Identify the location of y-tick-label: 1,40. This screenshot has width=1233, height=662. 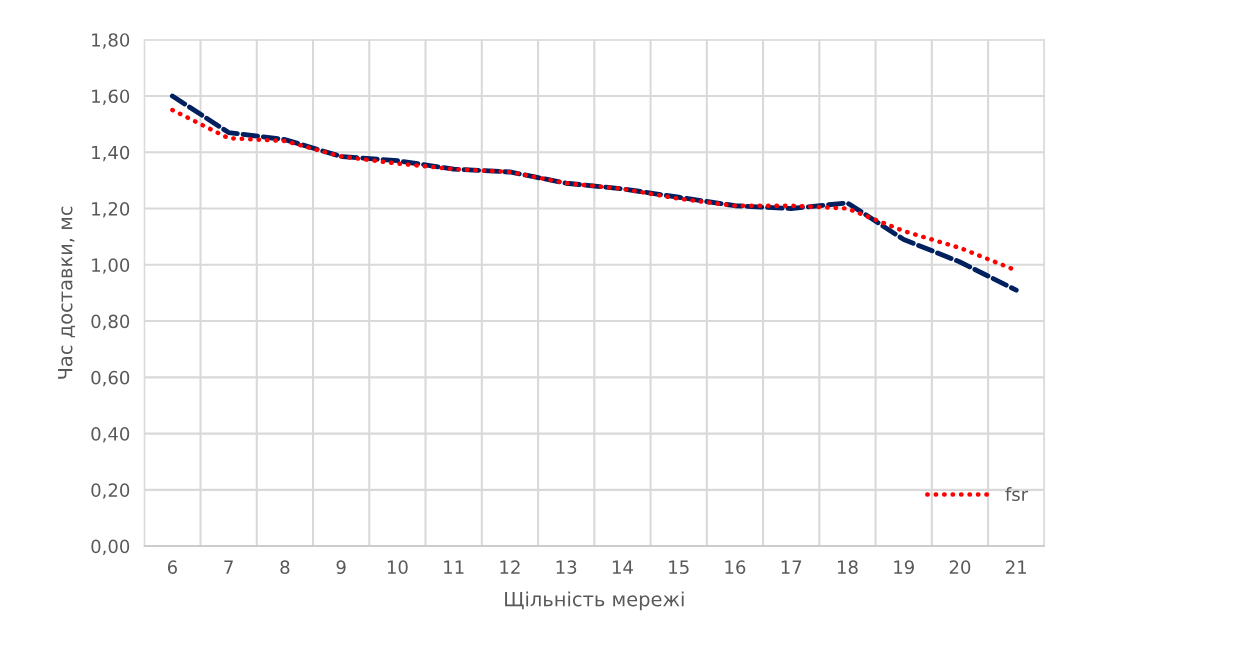
(111, 153).